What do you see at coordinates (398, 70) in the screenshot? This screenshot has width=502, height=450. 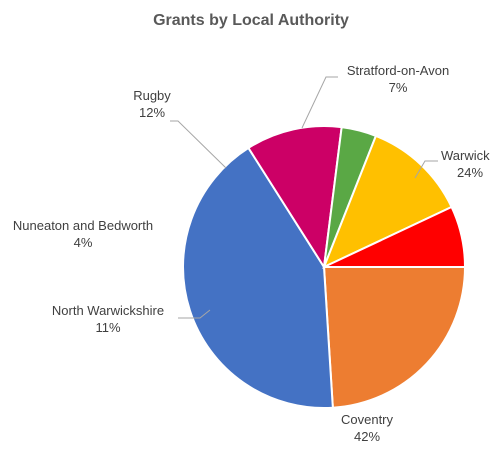 I see `slice-label-name: Stratford-on-Avon` at bounding box center [398, 70].